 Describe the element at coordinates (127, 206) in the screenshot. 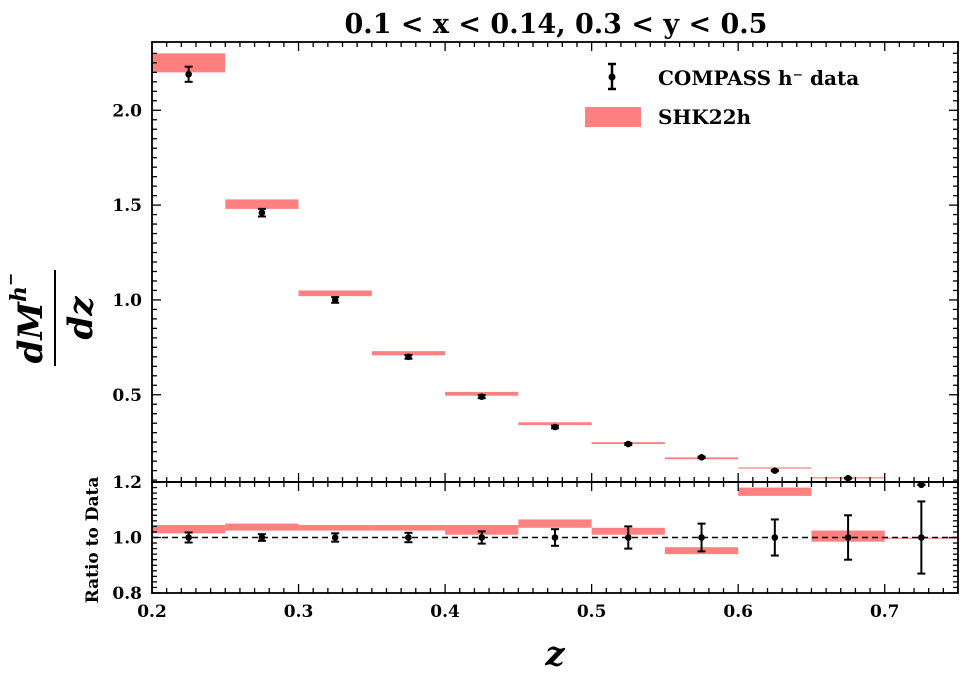

I see `main-y-tick-label-2: 1.5` at that location.